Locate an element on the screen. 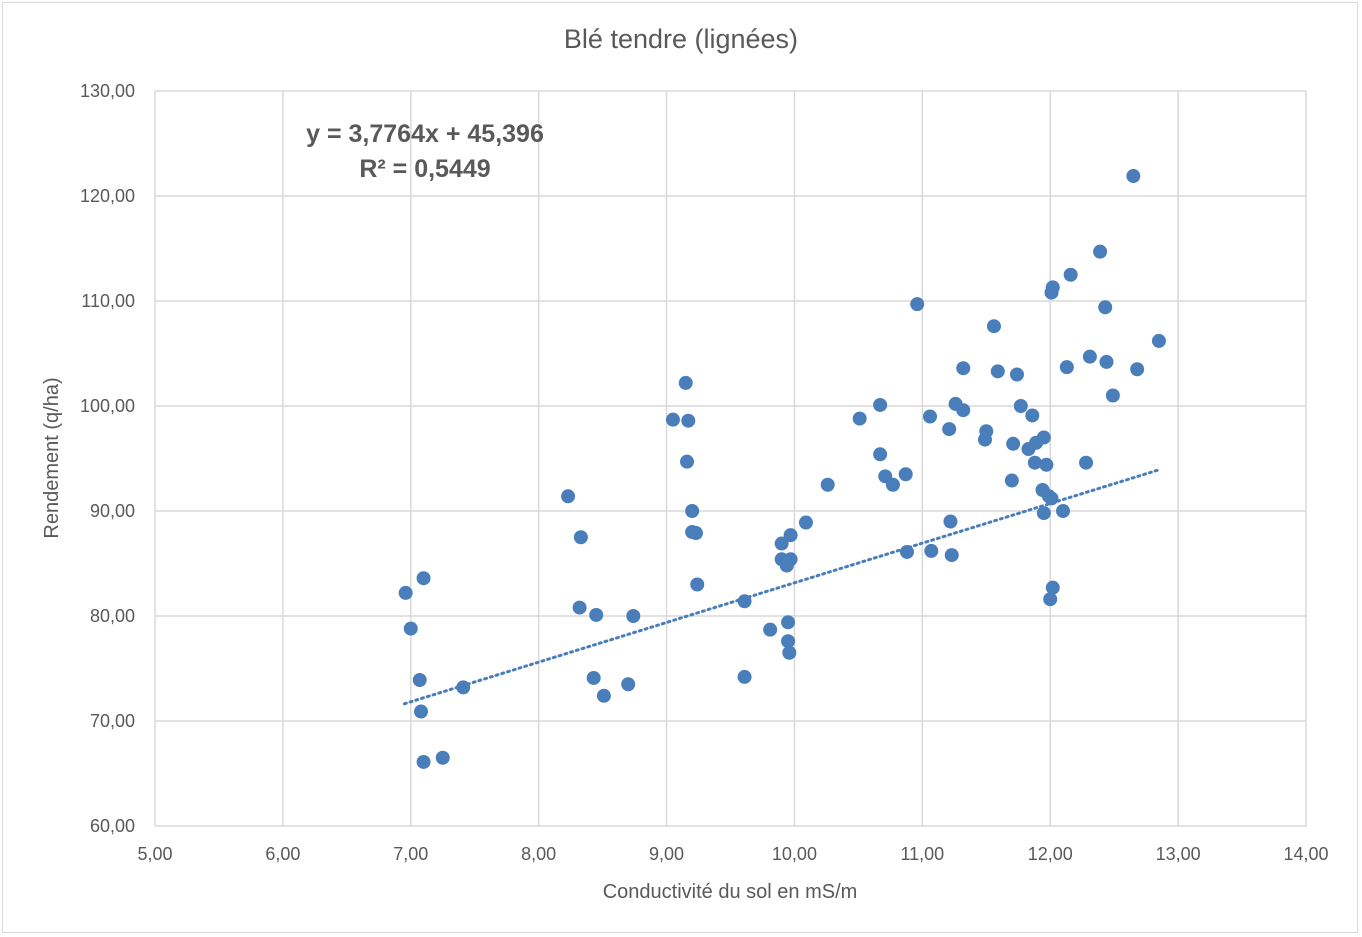  y-tick-label: 60,00 is located at coordinates (112, 826).